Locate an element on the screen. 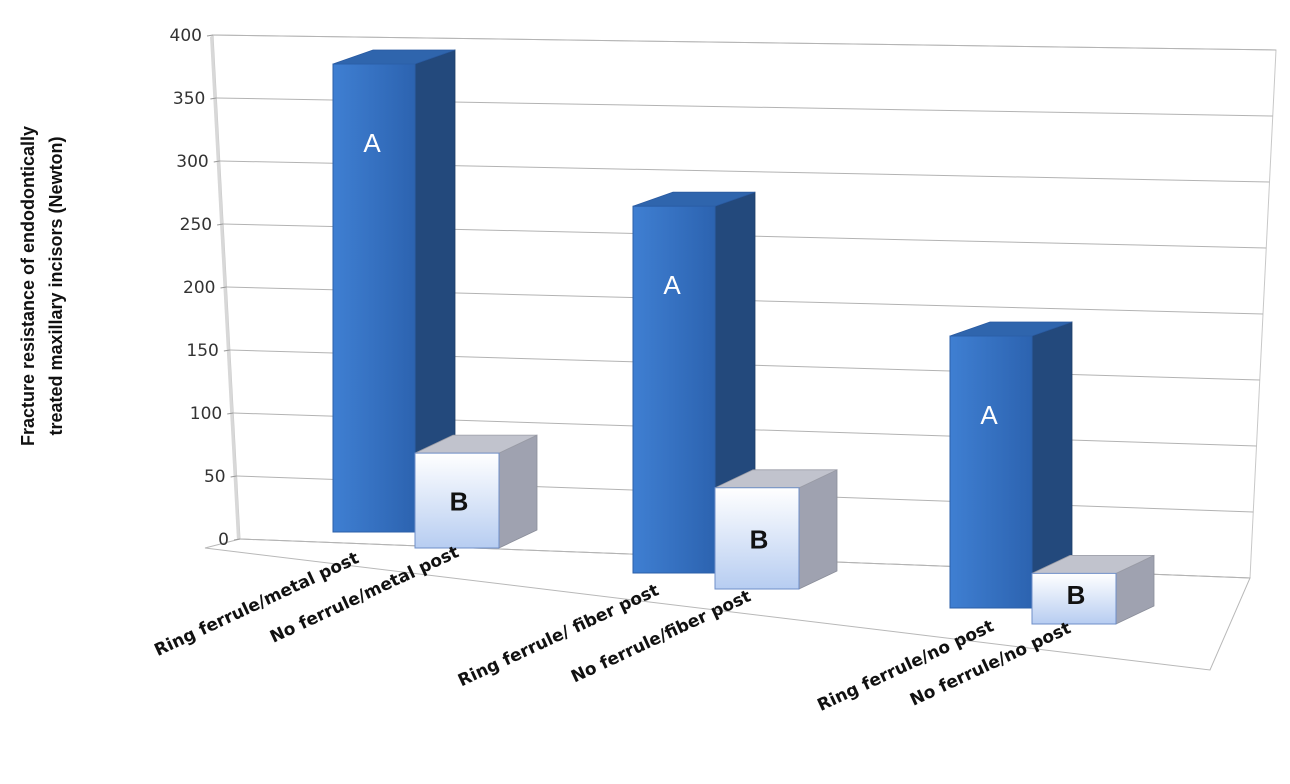 Image resolution: width=1290 pixels, height=784 pixels. y-tick-label: 300 is located at coordinates (192, 162).